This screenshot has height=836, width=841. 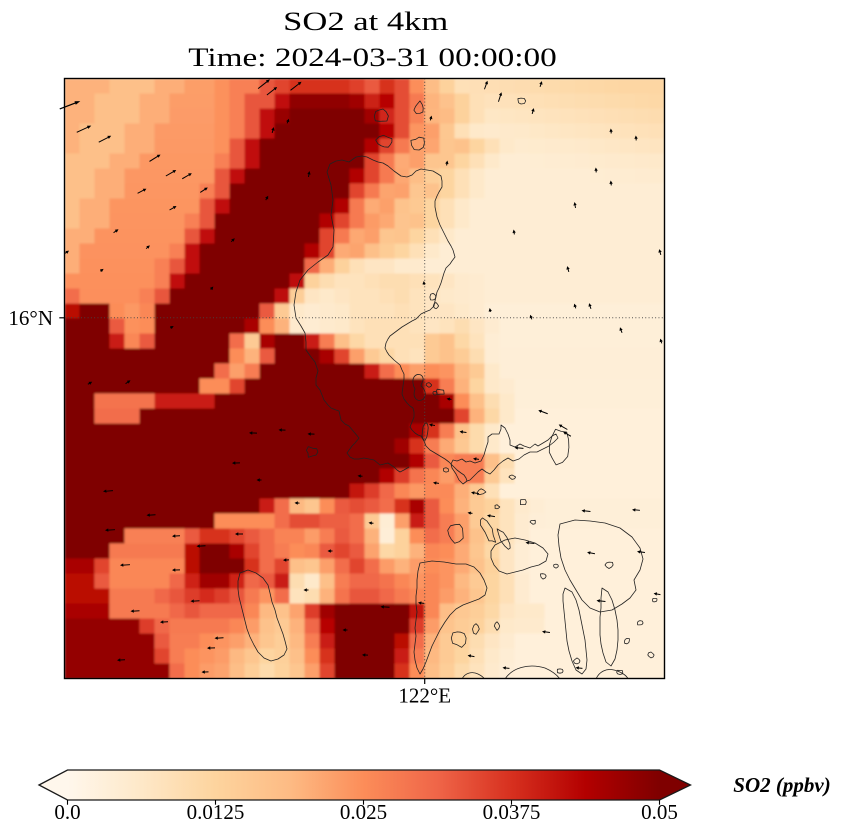 I want to click on svg-text: SO2 at 4km, so click(x=365, y=21).